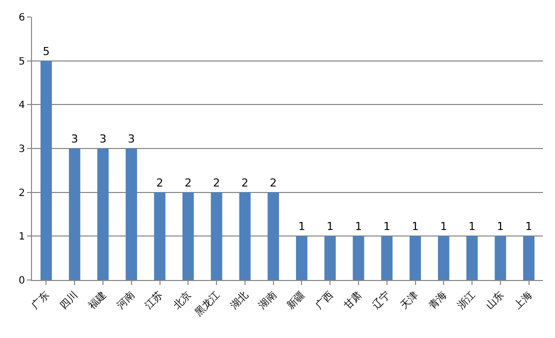  I want to click on y-tick-label: 1, so click(21, 237).